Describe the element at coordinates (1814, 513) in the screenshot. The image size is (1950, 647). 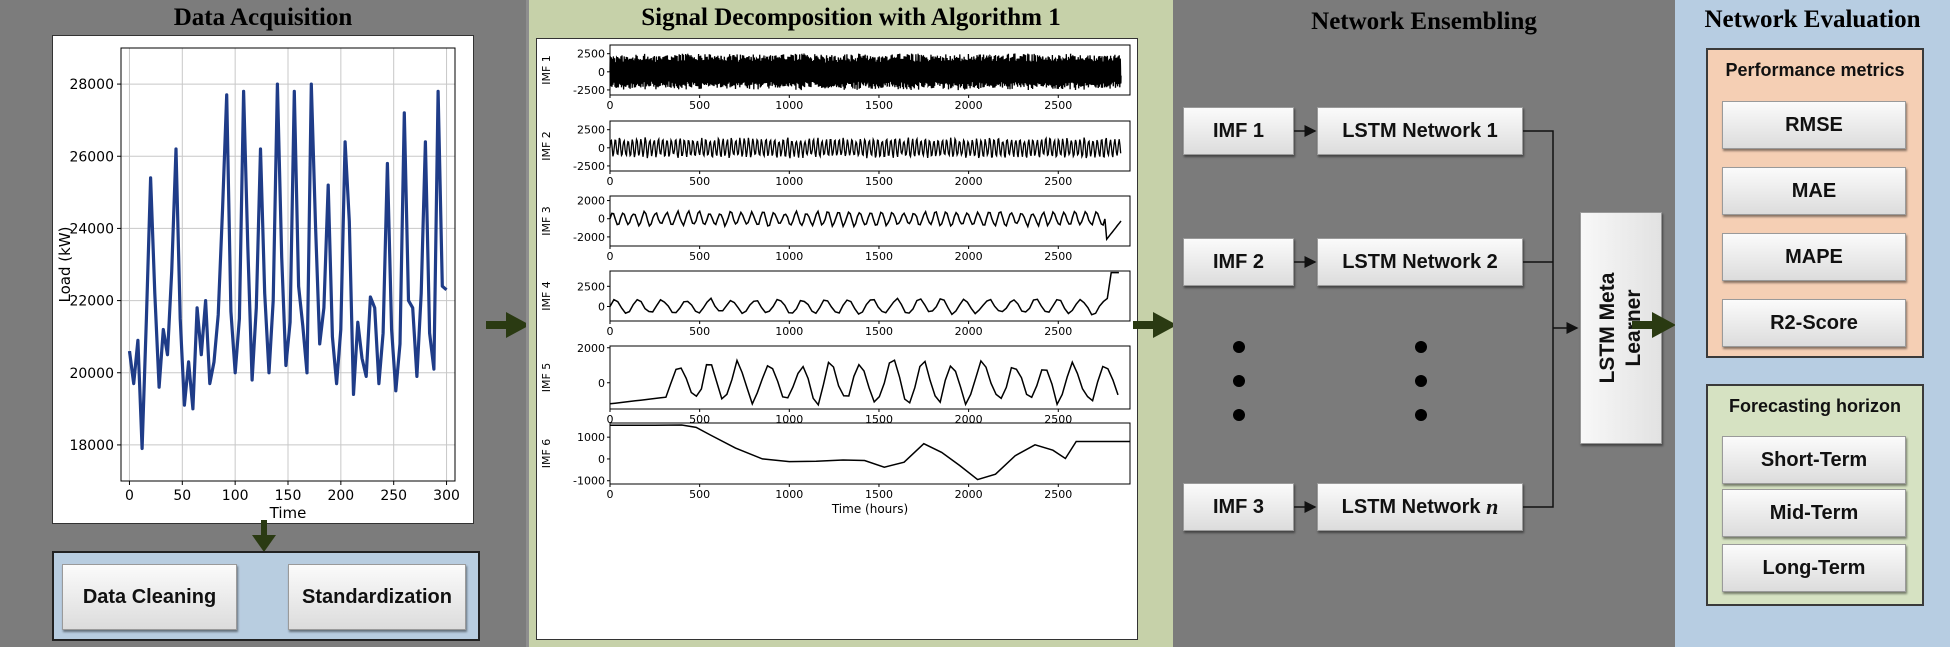
I see `horizon-mid-term: Mid-Term` at that location.